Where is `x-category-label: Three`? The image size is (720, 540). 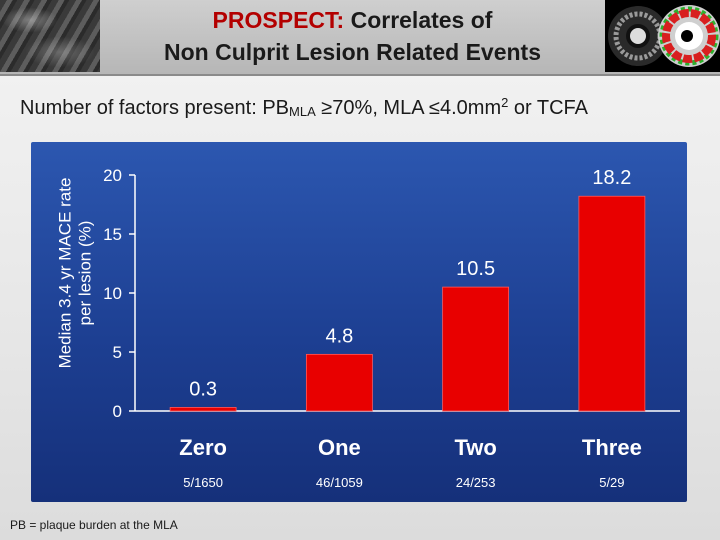 x-category-label: Three is located at coordinates (612, 447).